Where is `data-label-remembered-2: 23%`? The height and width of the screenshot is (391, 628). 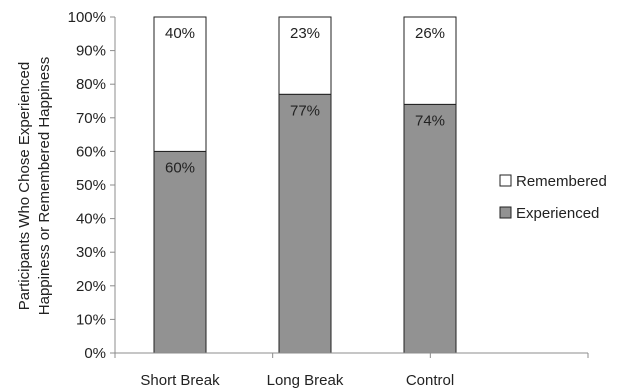 data-label-remembered-2: 23% is located at coordinates (305, 33).